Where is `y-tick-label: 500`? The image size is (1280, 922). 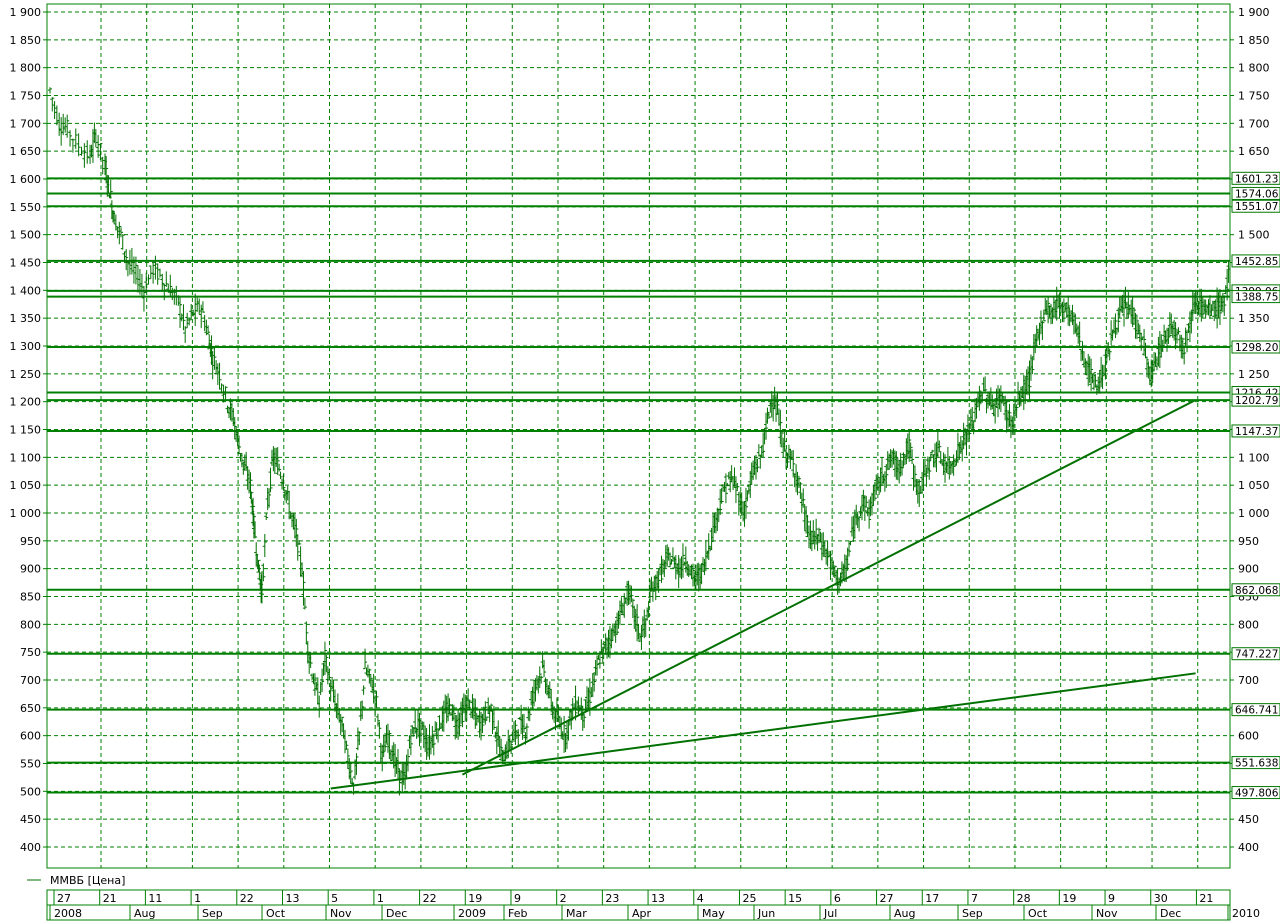
y-tick-label: 500 is located at coordinates (30, 791).